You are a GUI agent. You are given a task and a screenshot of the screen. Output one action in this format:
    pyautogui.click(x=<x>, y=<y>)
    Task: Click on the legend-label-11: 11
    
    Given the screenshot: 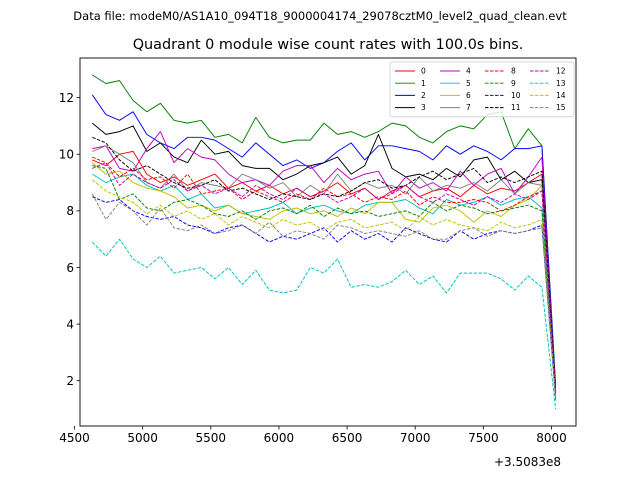 What is the action you would take?
    pyautogui.click(x=516, y=107)
    